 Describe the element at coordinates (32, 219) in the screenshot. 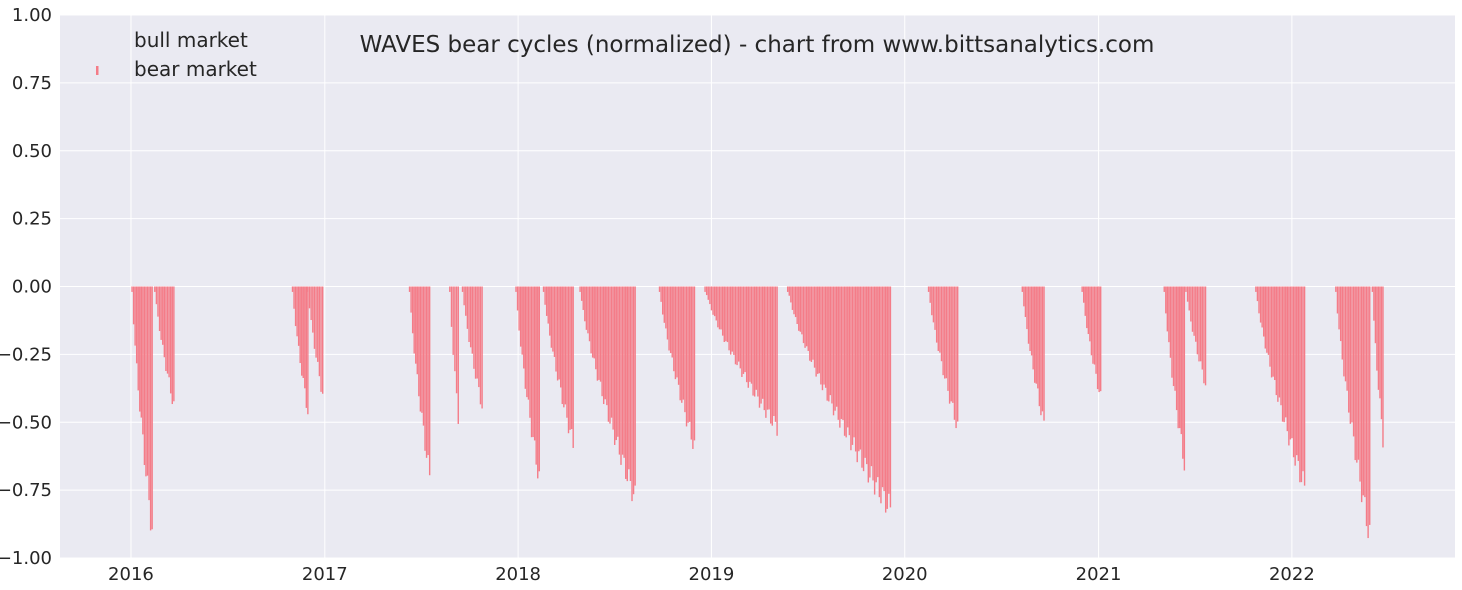

I see `y-tick-label: 0.25` at that location.